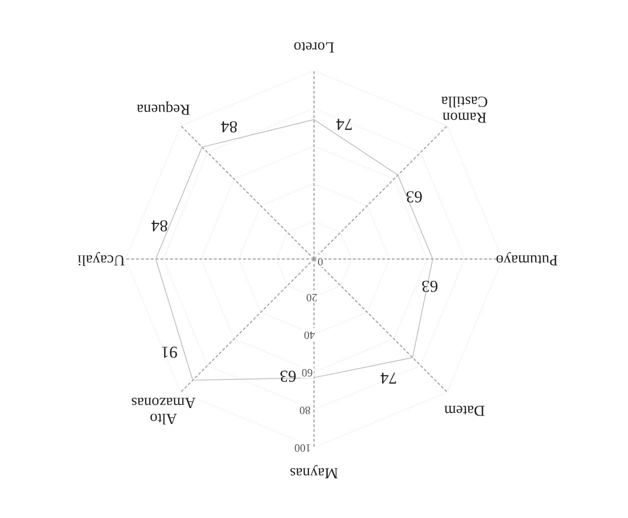 This screenshot has height=518, width=628. Describe the element at coordinates (314, 471) in the screenshot. I see `spoke-label: Maynas` at that location.